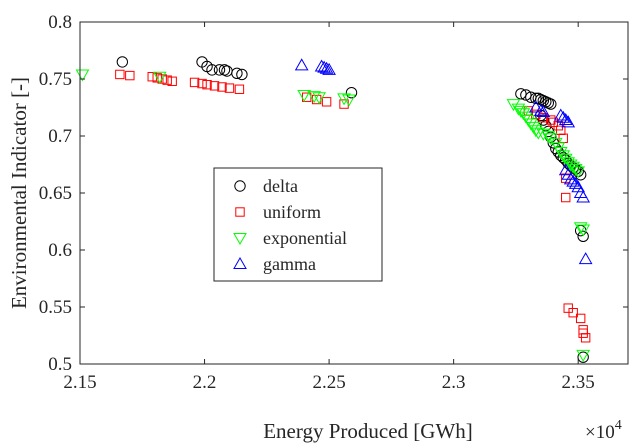  Describe the element at coordinates (240, 262) in the screenshot. I see `legend-marker-gamma` at that location.